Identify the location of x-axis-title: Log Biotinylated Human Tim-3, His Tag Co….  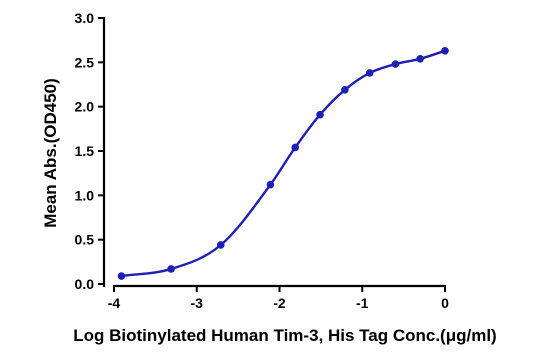
(284, 335).